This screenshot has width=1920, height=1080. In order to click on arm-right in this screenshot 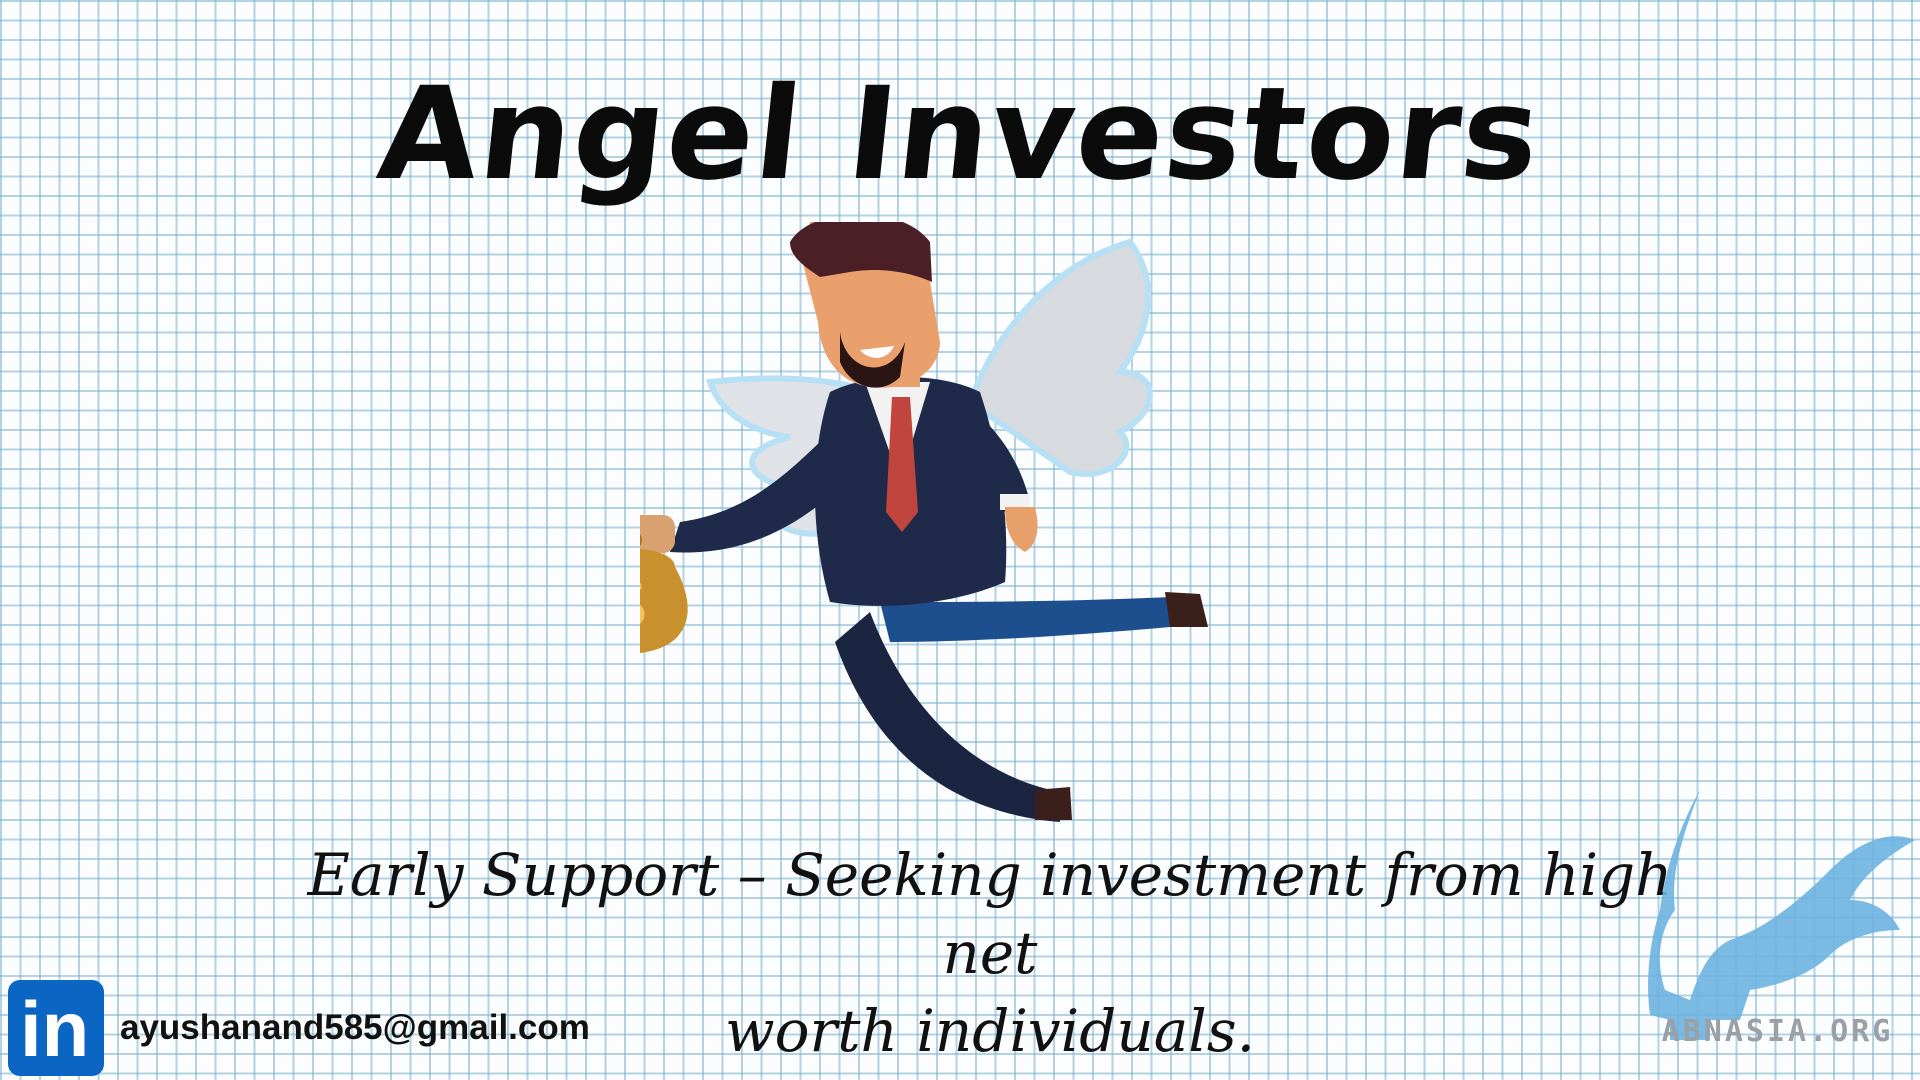, I will do `click(994, 479)`.